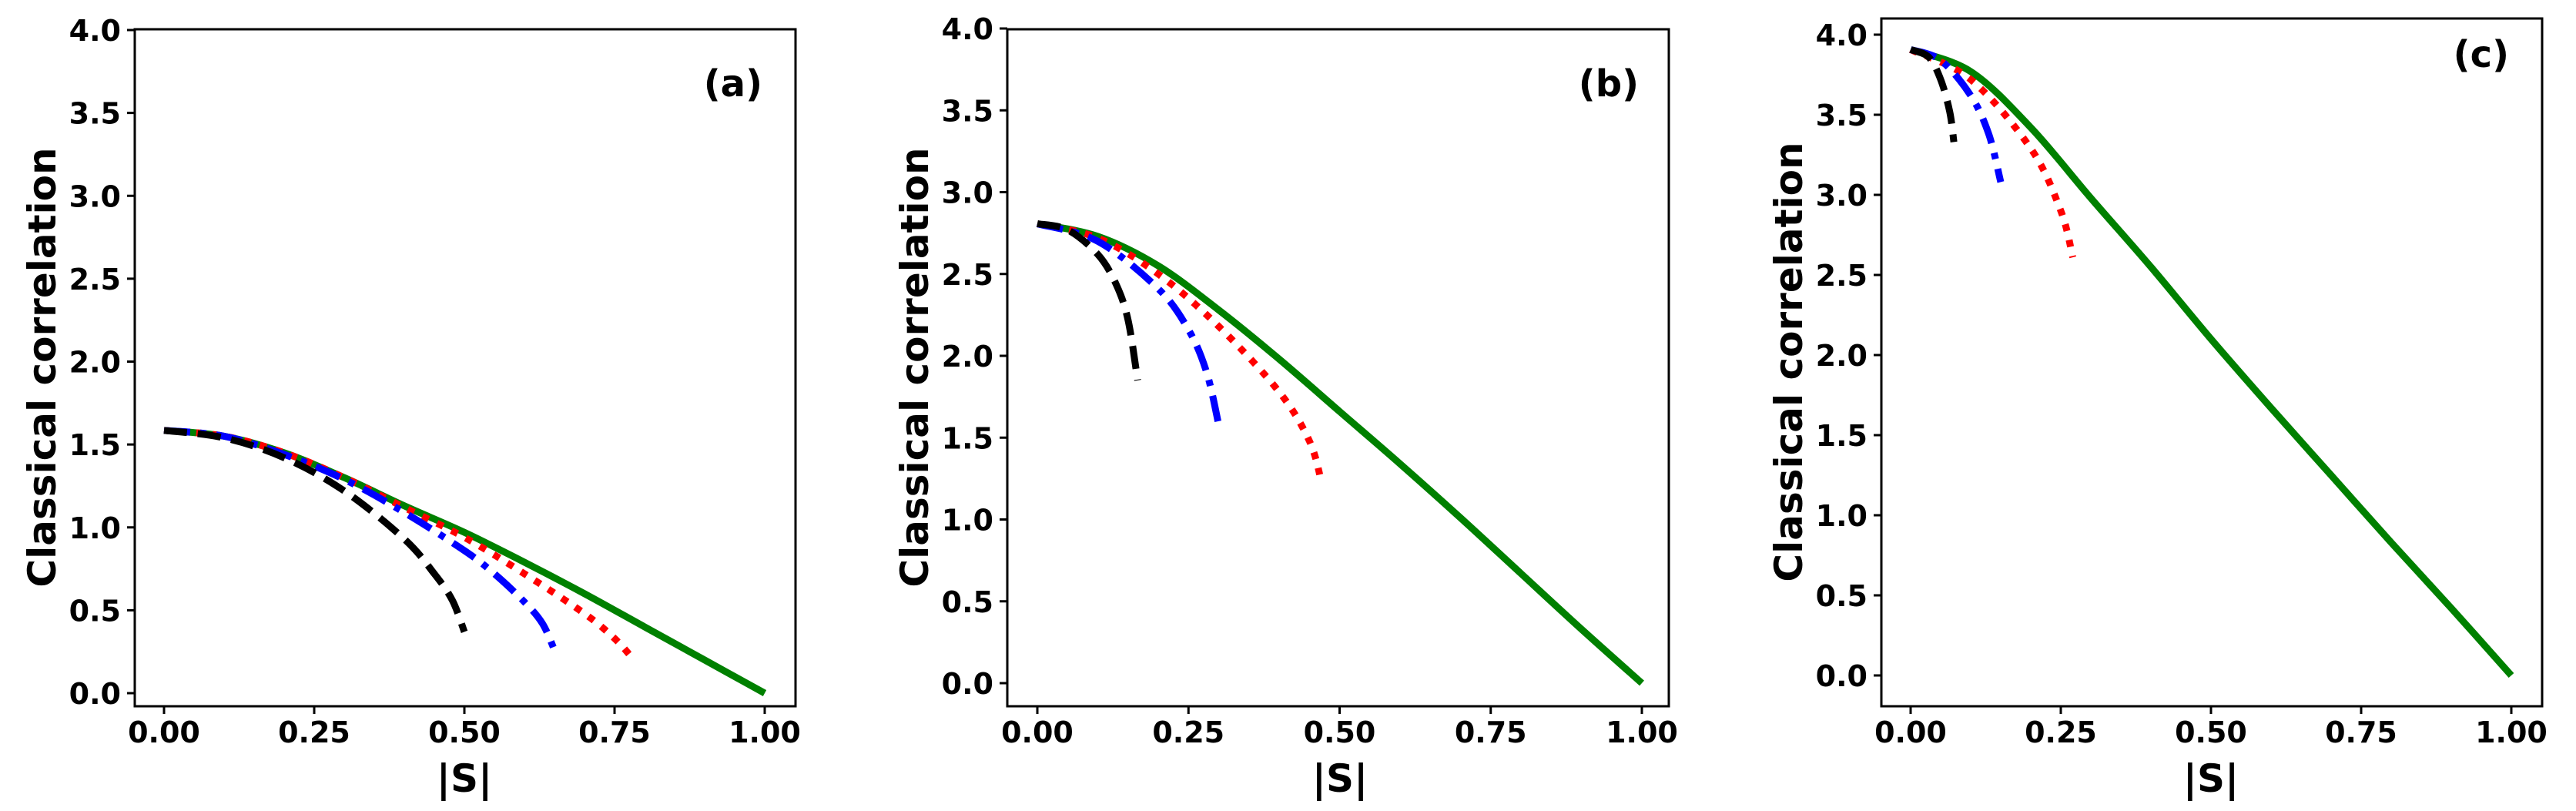  Describe the element at coordinates (915, 367) in the screenshot. I see `panel-b-ylabel: Classical correlation` at that location.